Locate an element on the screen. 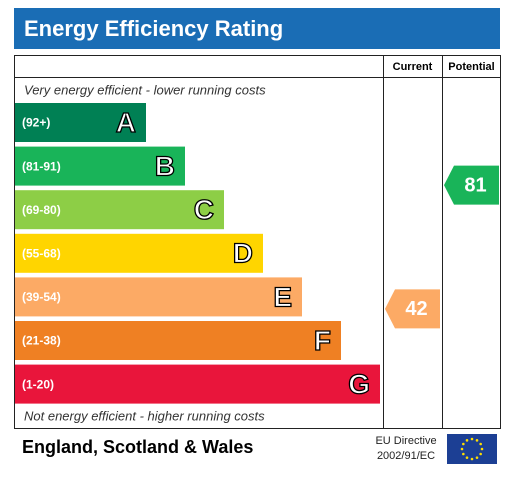 The image size is (514, 478). band-range: (1-20) is located at coordinates (38, 384).